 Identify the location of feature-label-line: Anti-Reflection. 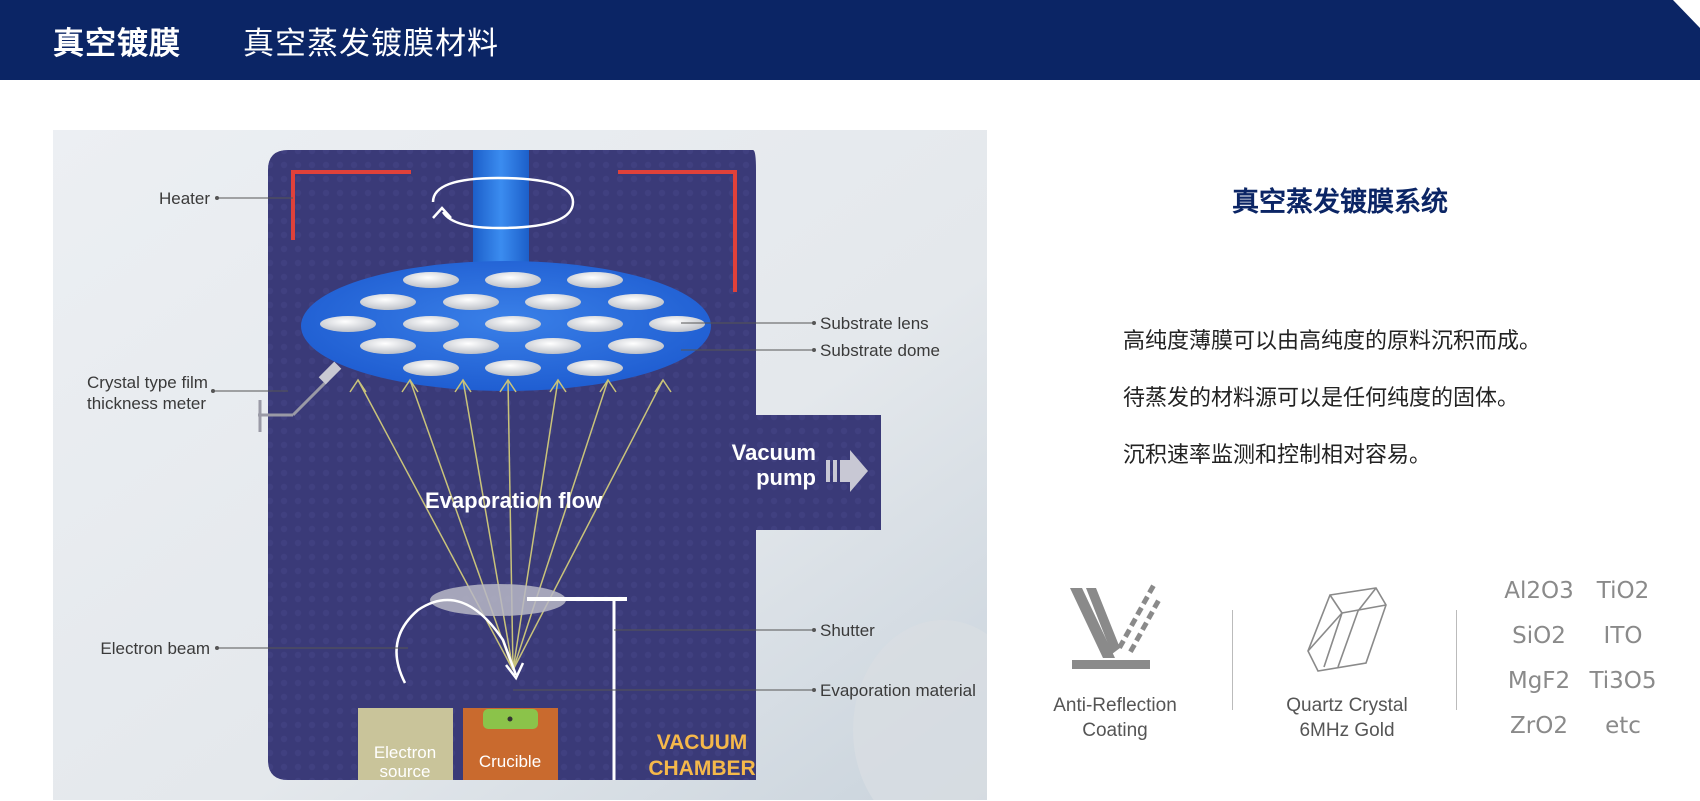
(1115, 705).